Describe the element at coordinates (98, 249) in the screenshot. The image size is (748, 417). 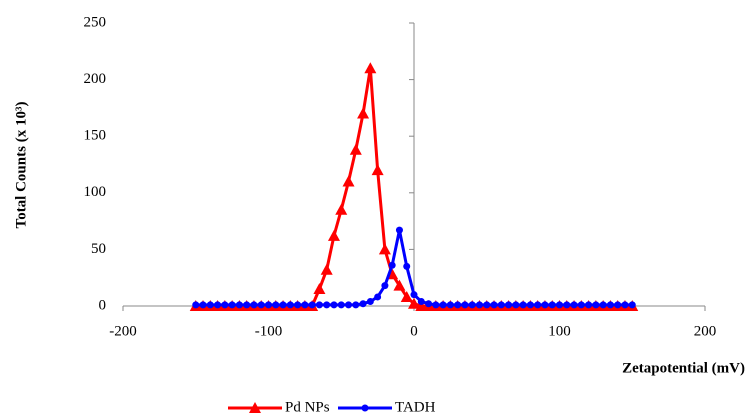
I see `y-tick-label: 50` at that location.